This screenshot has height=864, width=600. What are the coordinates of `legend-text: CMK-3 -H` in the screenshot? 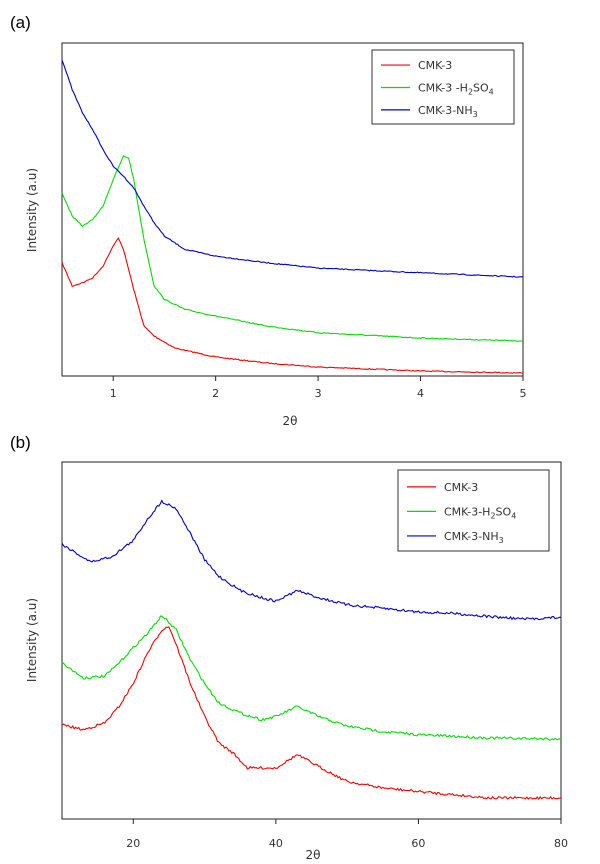 It's located at (443, 87).